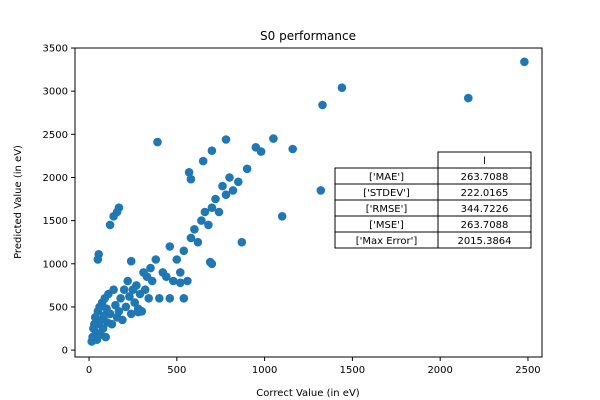  I want to click on table-row-value-cell, so click(484, 240).